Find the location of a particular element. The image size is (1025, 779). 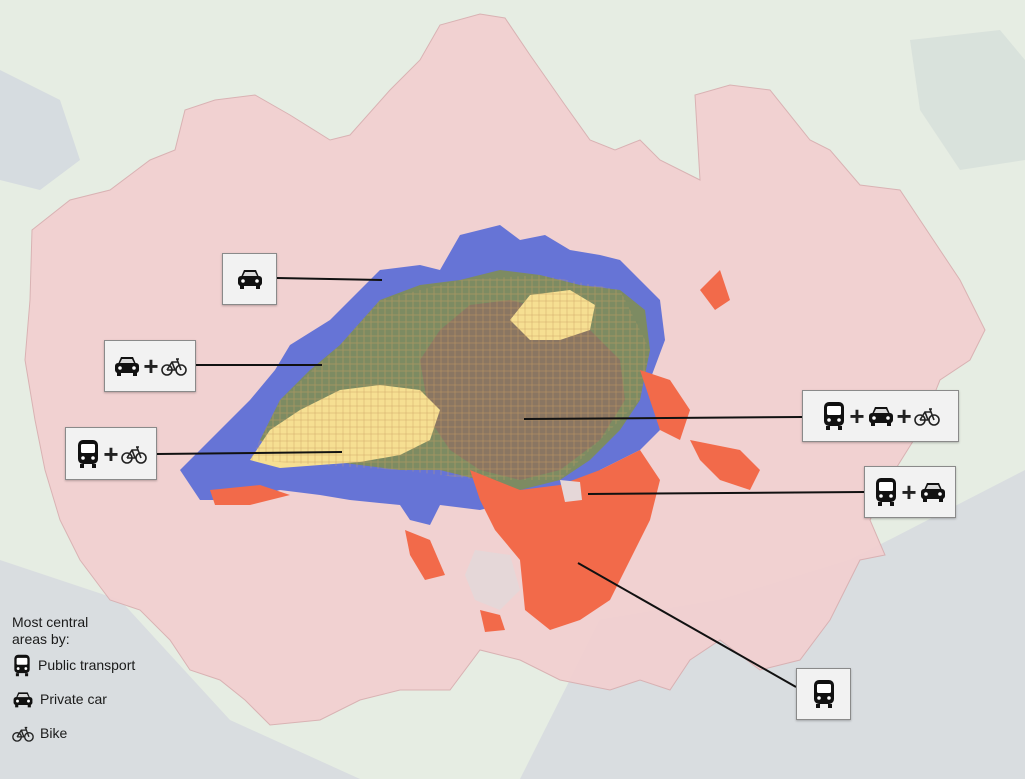

callout-car is located at coordinates (249, 279).